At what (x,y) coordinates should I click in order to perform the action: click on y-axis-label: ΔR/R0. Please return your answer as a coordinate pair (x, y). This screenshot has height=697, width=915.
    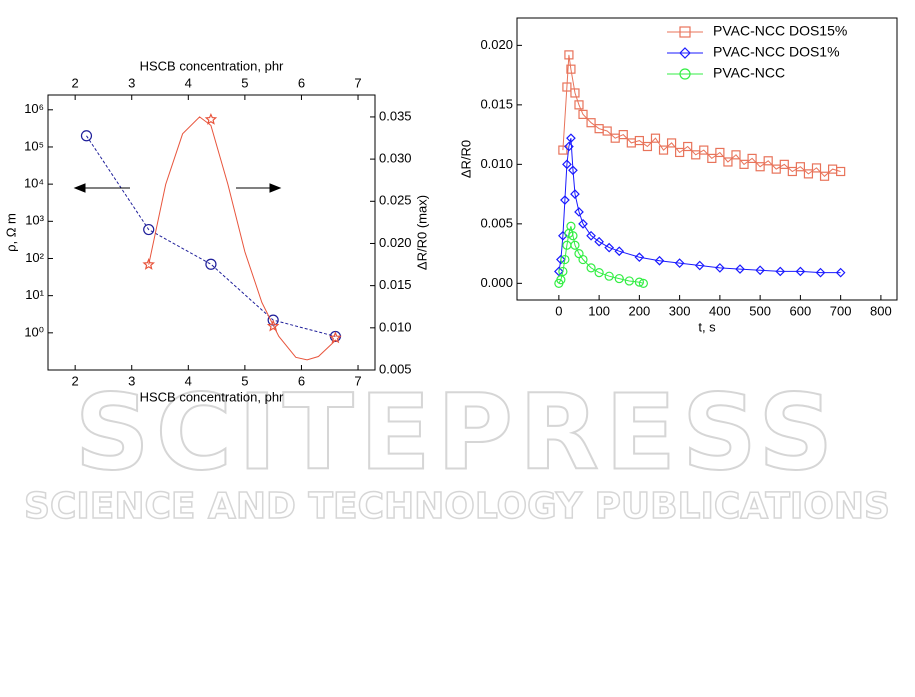
    Looking at the image, I should click on (465, 159).